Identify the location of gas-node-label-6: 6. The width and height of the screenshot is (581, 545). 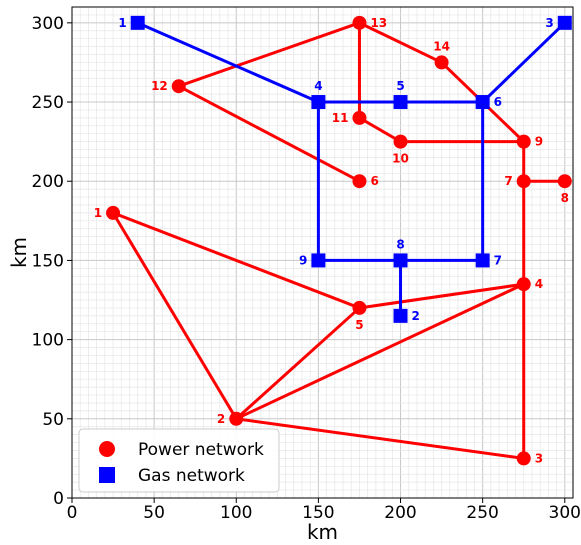
(498, 102).